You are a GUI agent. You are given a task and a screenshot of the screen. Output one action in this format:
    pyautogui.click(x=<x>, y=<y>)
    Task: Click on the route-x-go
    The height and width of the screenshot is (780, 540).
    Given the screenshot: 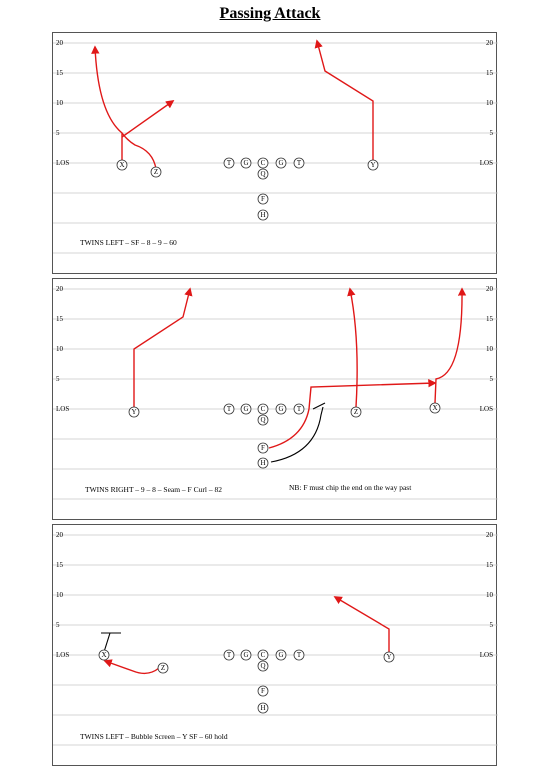 What is the action you would take?
    pyautogui.click(x=450, y=345)
    